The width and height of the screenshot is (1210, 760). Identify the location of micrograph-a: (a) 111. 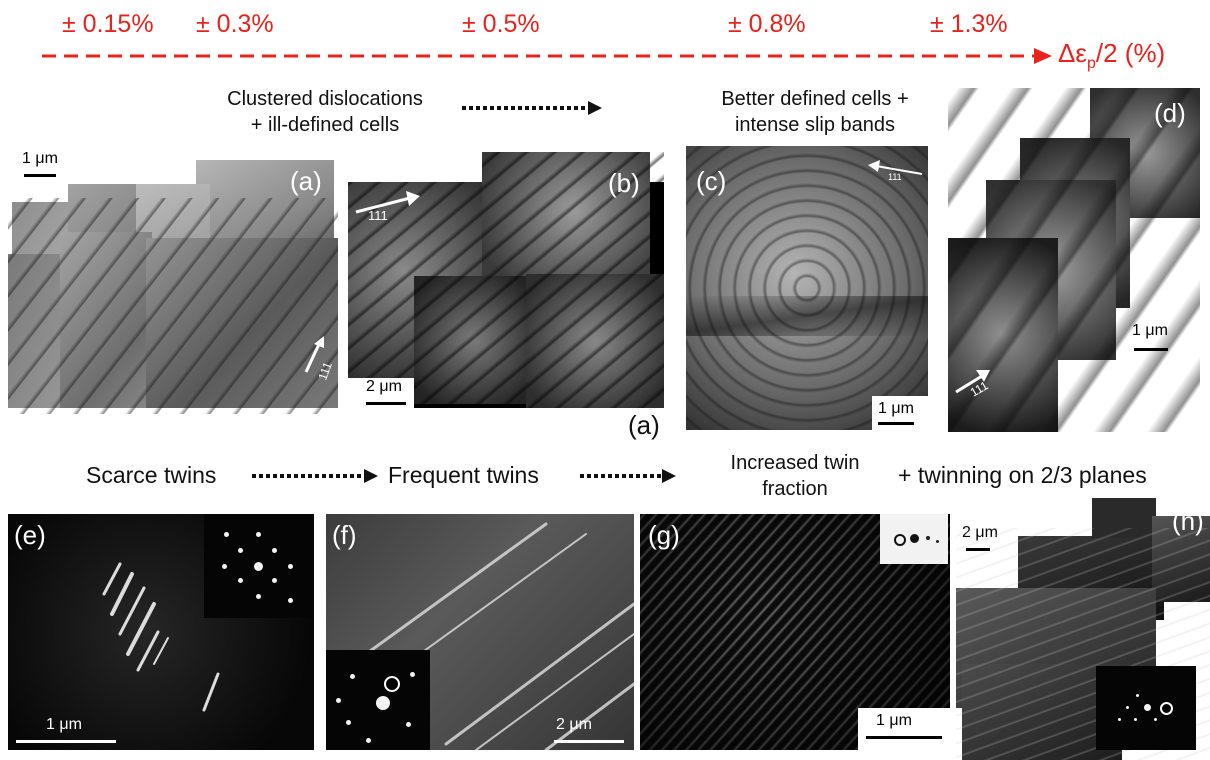
(173, 286).